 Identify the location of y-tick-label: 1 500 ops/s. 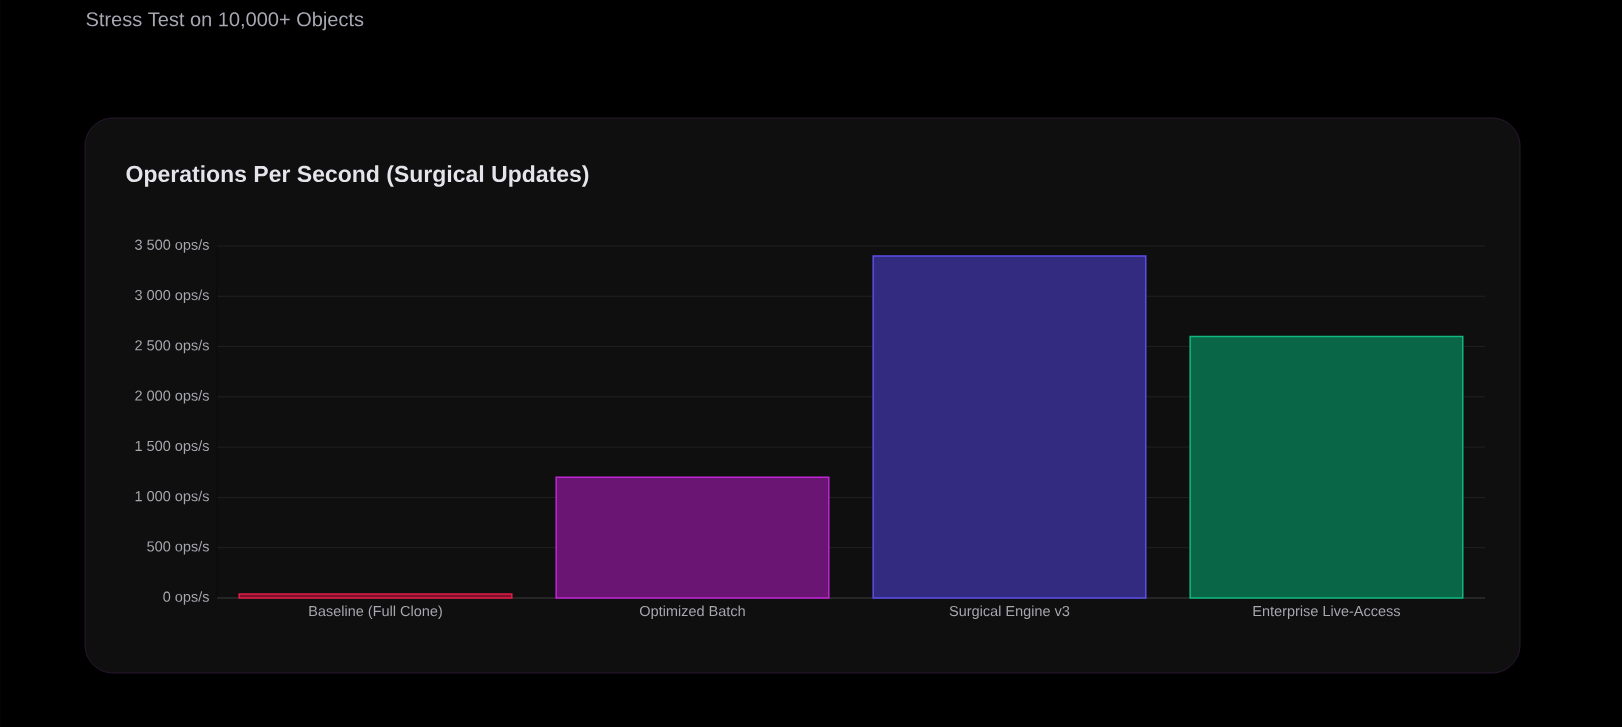
(172, 447).